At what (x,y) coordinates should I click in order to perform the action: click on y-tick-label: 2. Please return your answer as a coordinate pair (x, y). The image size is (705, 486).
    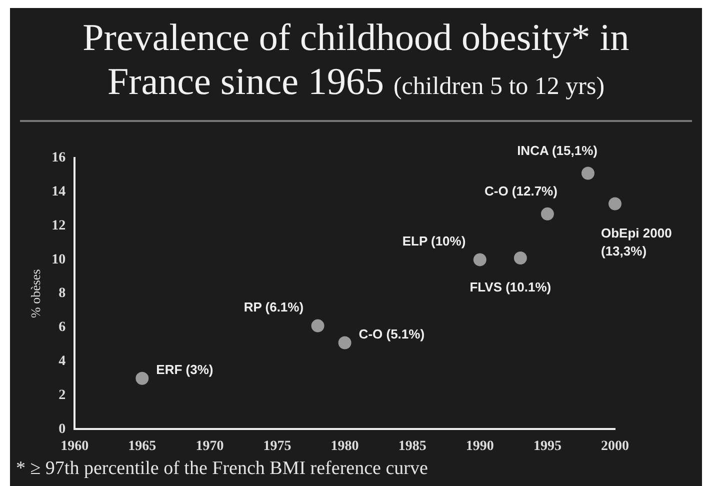
    Looking at the image, I should click on (62, 395).